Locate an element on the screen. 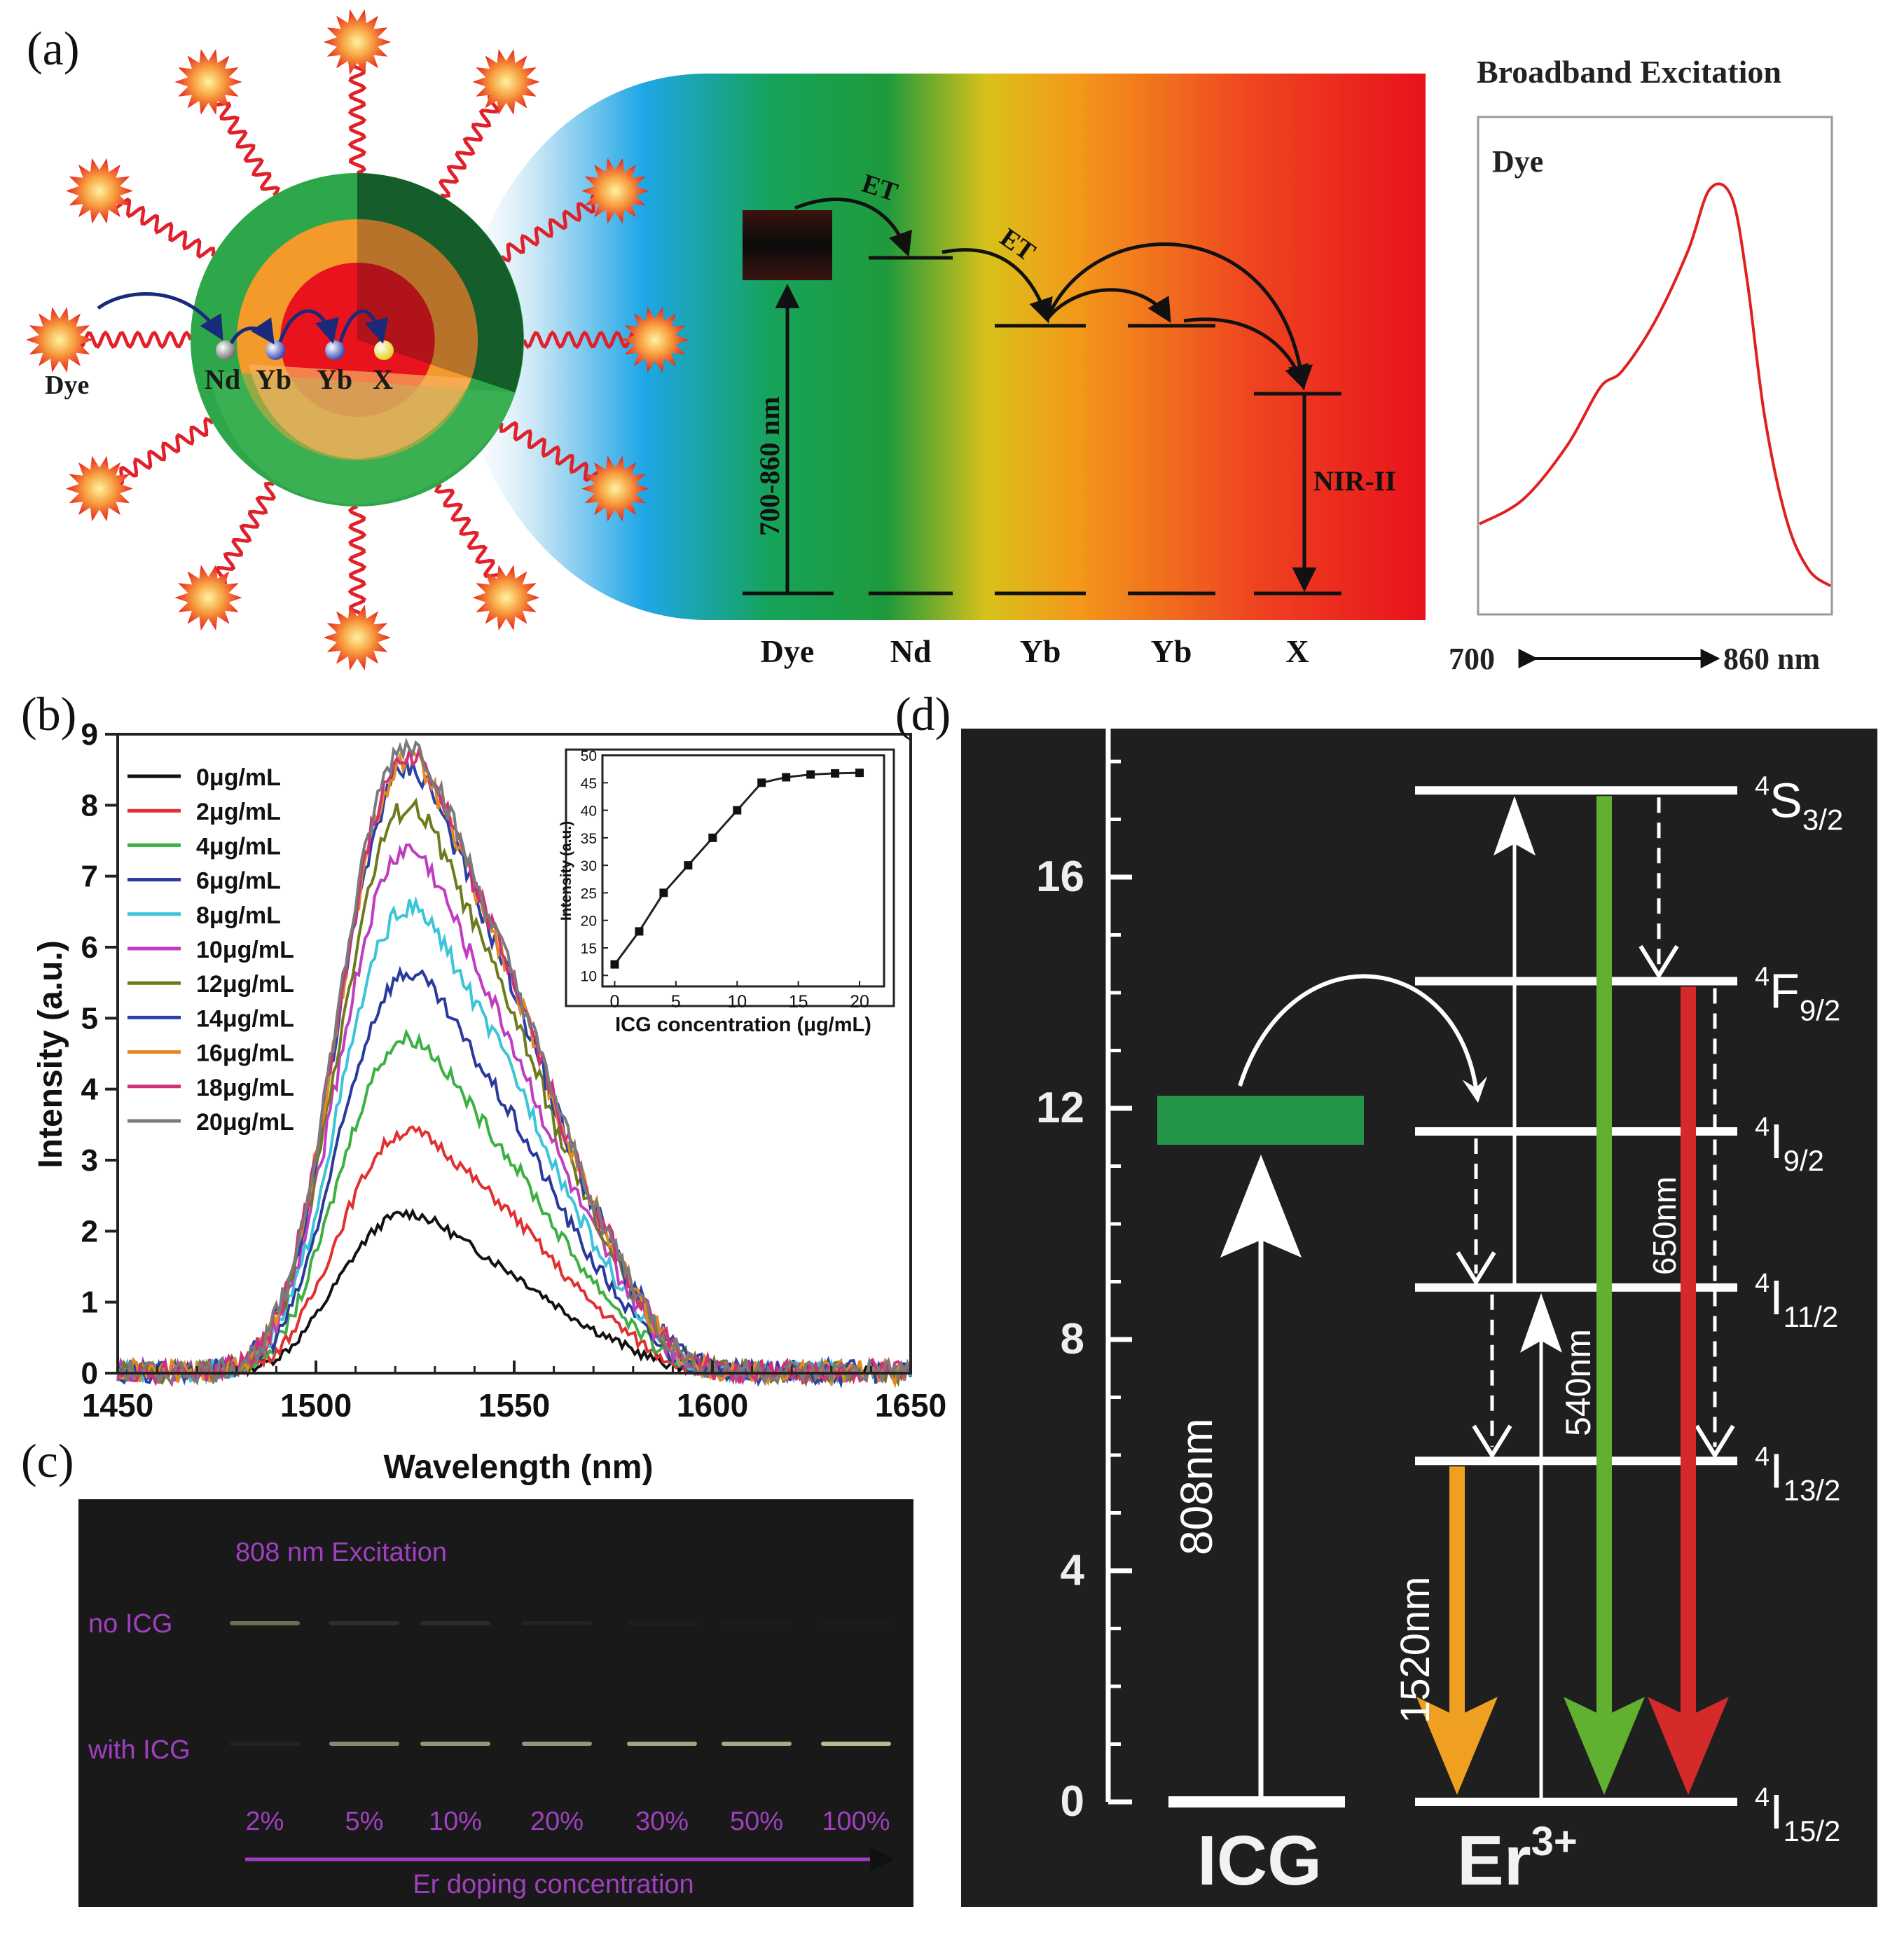 This screenshot has width=1904, height=1935. emission-label-540: 540nm is located at coordinates (1578, 1382).